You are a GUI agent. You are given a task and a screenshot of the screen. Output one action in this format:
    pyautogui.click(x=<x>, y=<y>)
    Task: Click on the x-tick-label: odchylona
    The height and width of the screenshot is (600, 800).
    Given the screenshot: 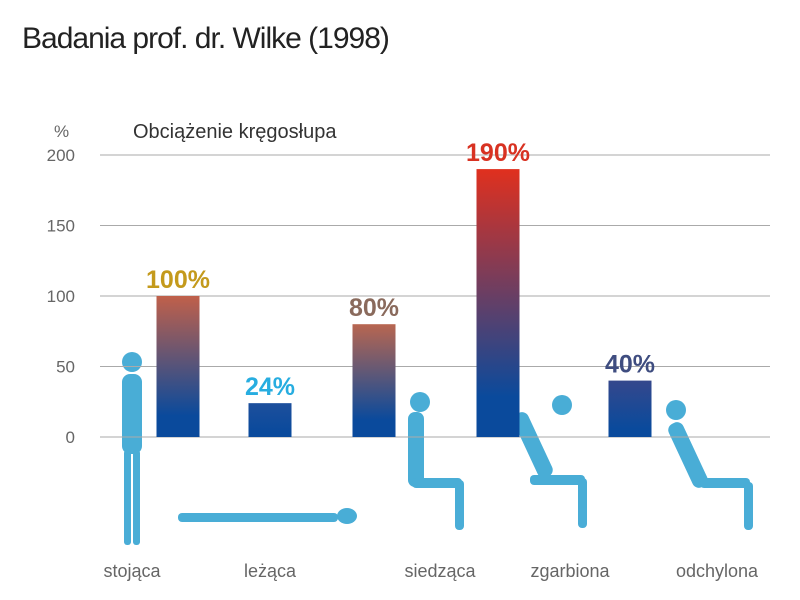 What is the action you would take?
    pyautogui.click(x=717, y=571)
    